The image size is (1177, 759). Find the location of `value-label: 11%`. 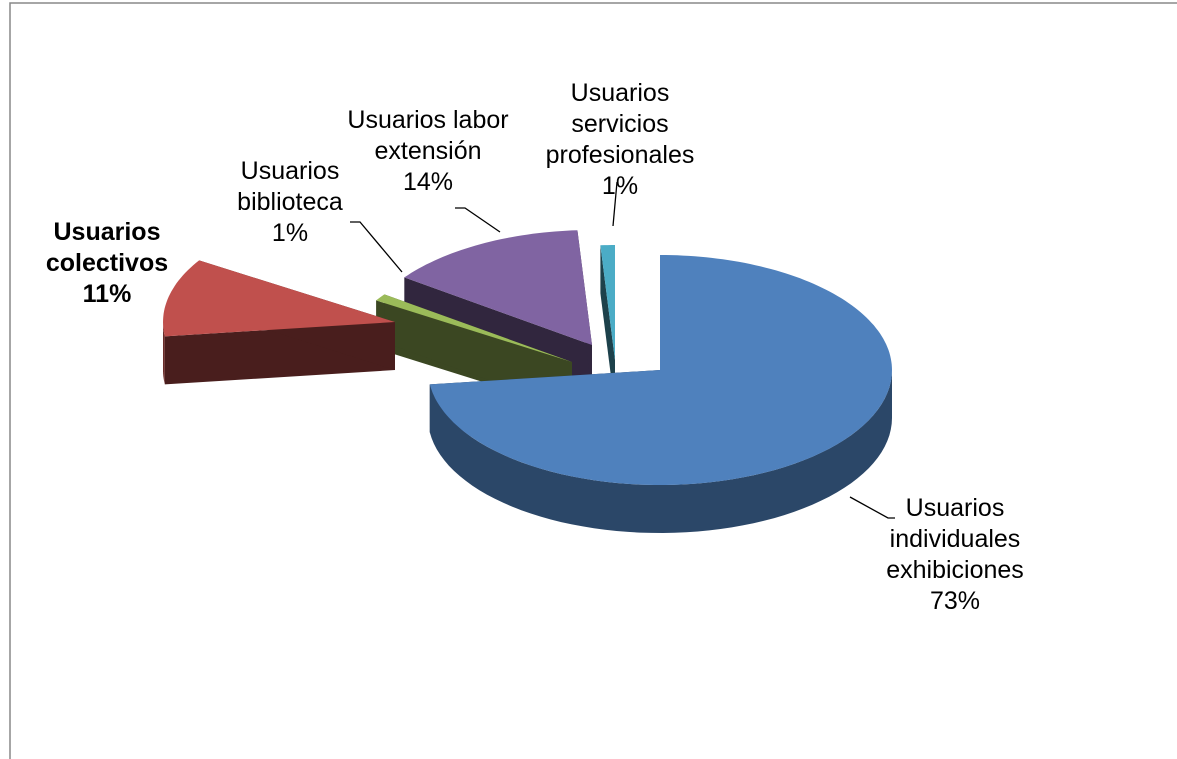

value-label: 11% is located at coordinates (107, 294).